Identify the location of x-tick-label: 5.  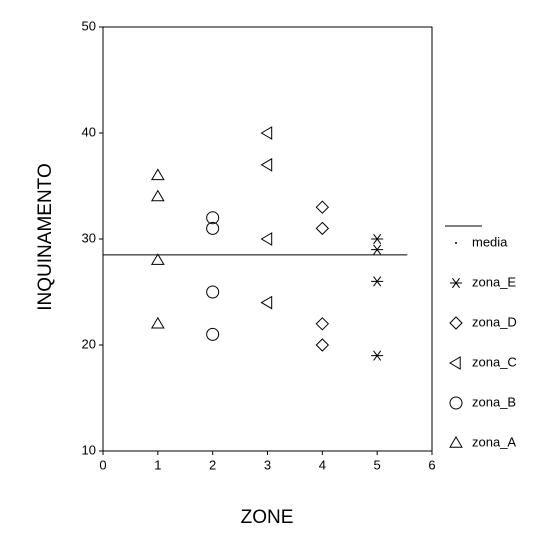
(377, 464).